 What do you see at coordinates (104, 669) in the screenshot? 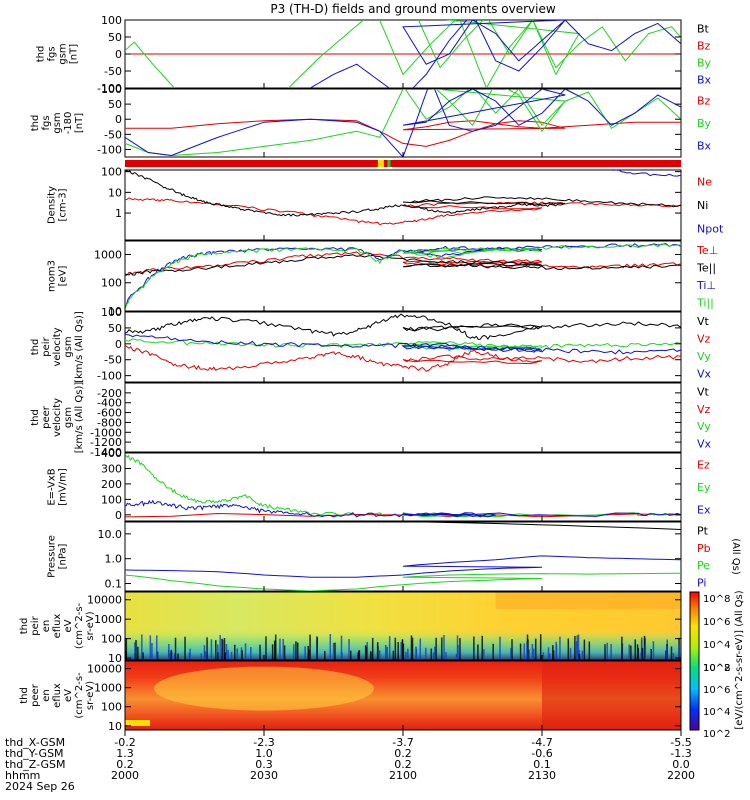
I see `y-tick-label: 10000` at bounding box center [104, 669].